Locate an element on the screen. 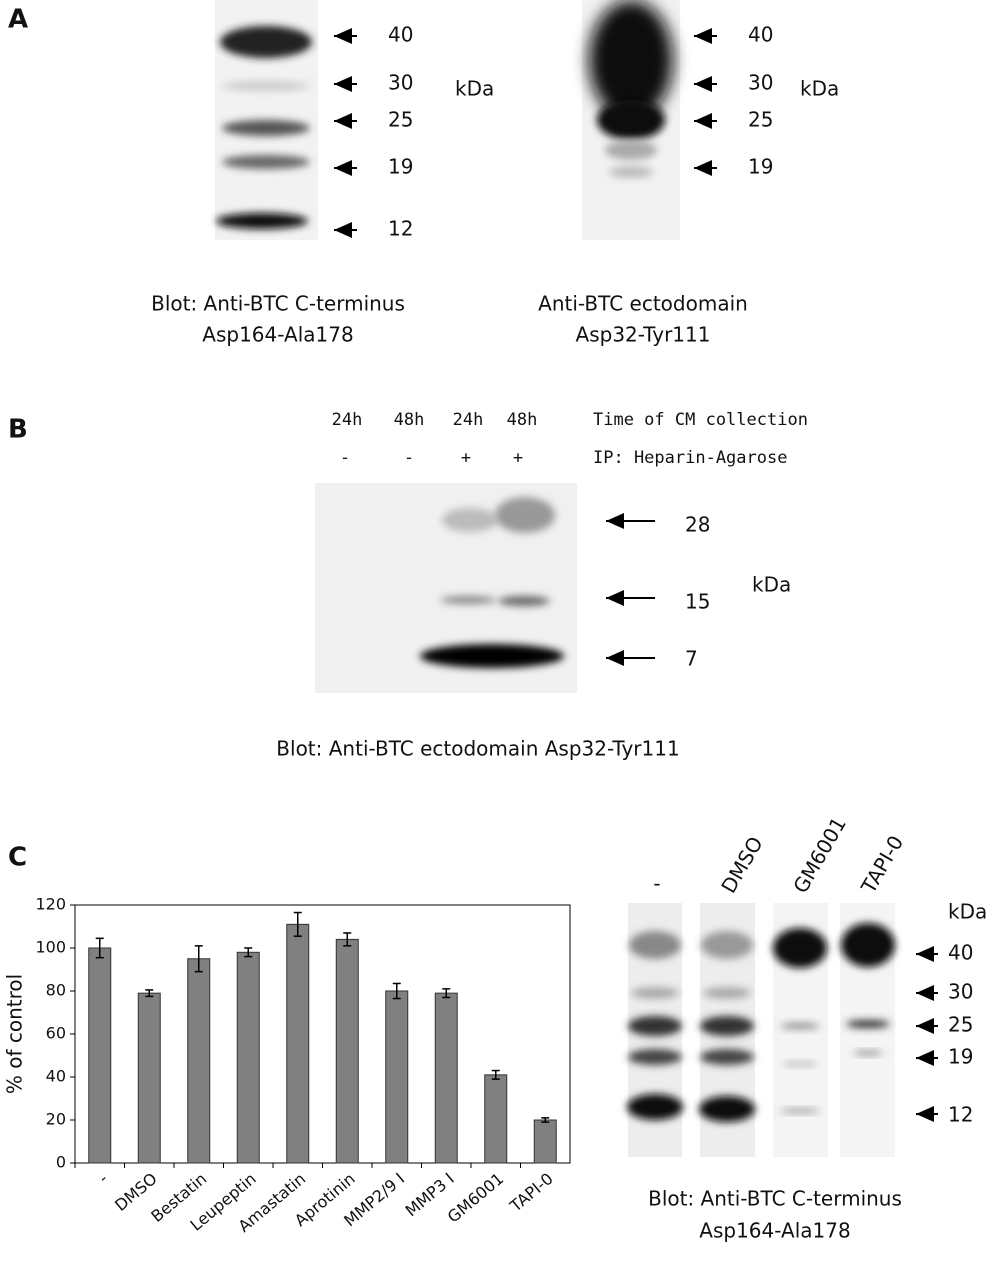 The image size is (1000, 1263). caption: Anti-BTC ectodomain is located at coordinates (643, 304).